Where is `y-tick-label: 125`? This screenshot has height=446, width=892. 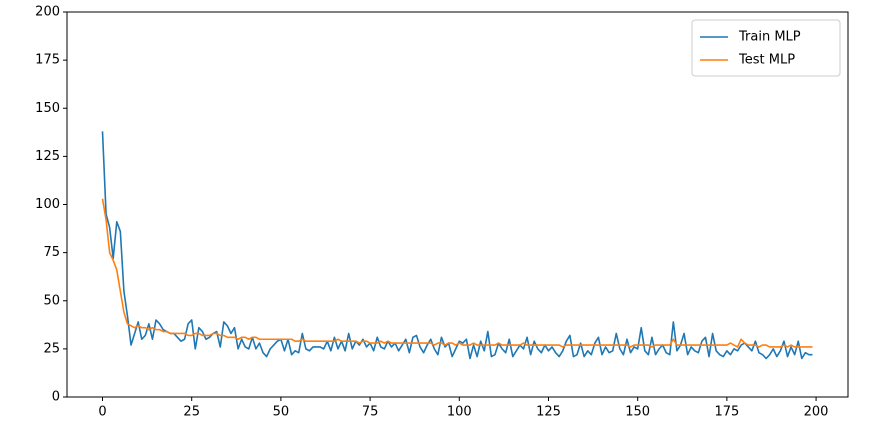 y-tick-label: 125 is located at coordinates (47, 156).